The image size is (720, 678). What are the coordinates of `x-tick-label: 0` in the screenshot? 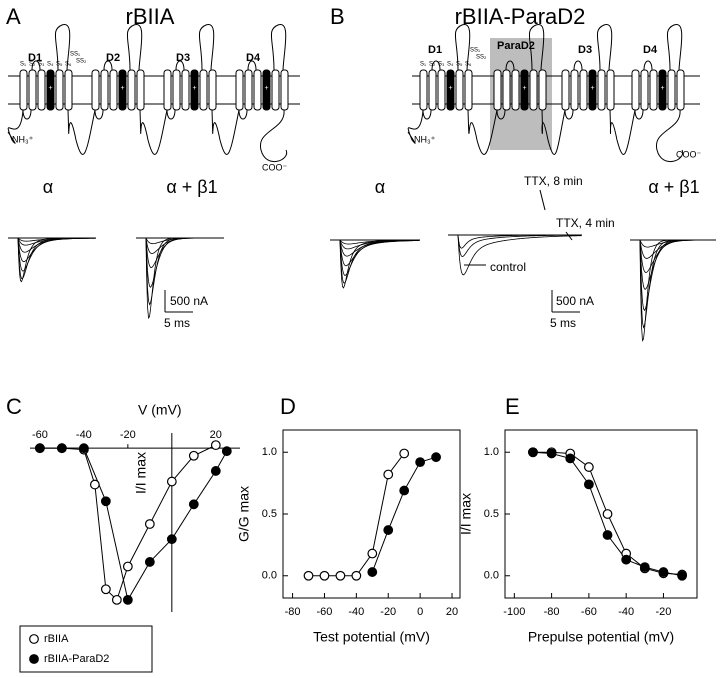 It's located at (420, 612).